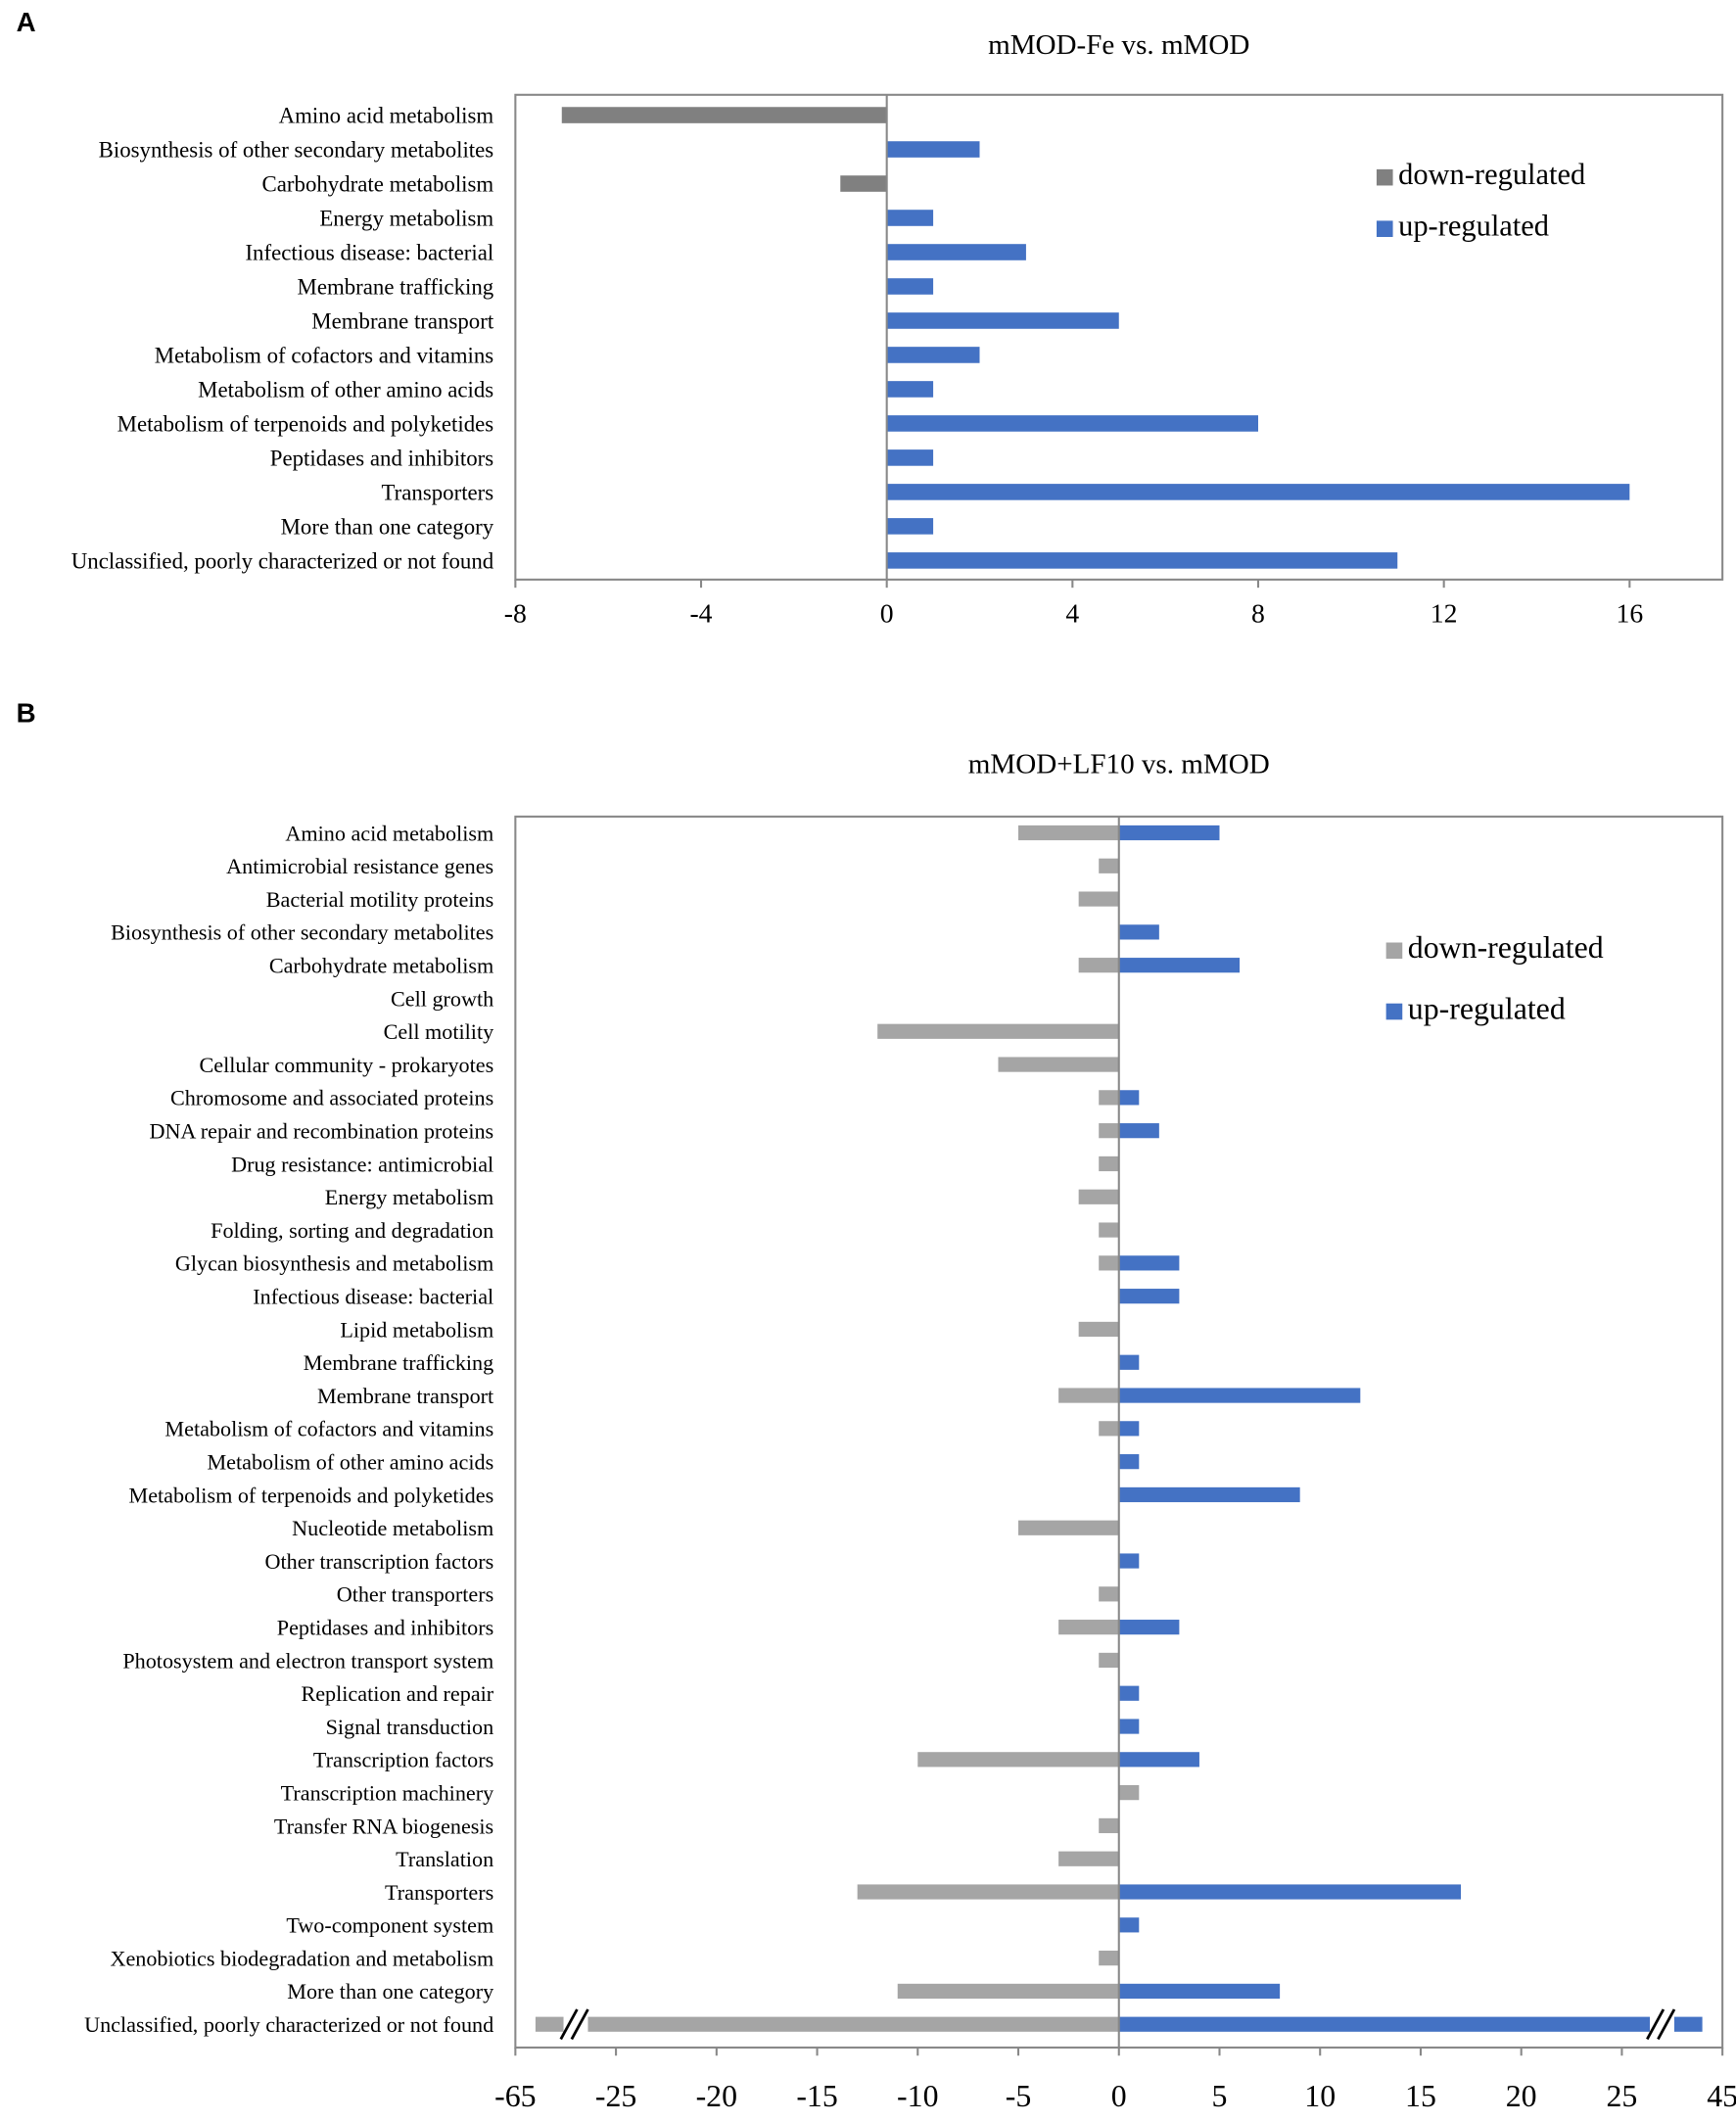 This screenshot has width=1736, height=2122. I want to click on x-tick-label: 10, so click(1320, 2096).